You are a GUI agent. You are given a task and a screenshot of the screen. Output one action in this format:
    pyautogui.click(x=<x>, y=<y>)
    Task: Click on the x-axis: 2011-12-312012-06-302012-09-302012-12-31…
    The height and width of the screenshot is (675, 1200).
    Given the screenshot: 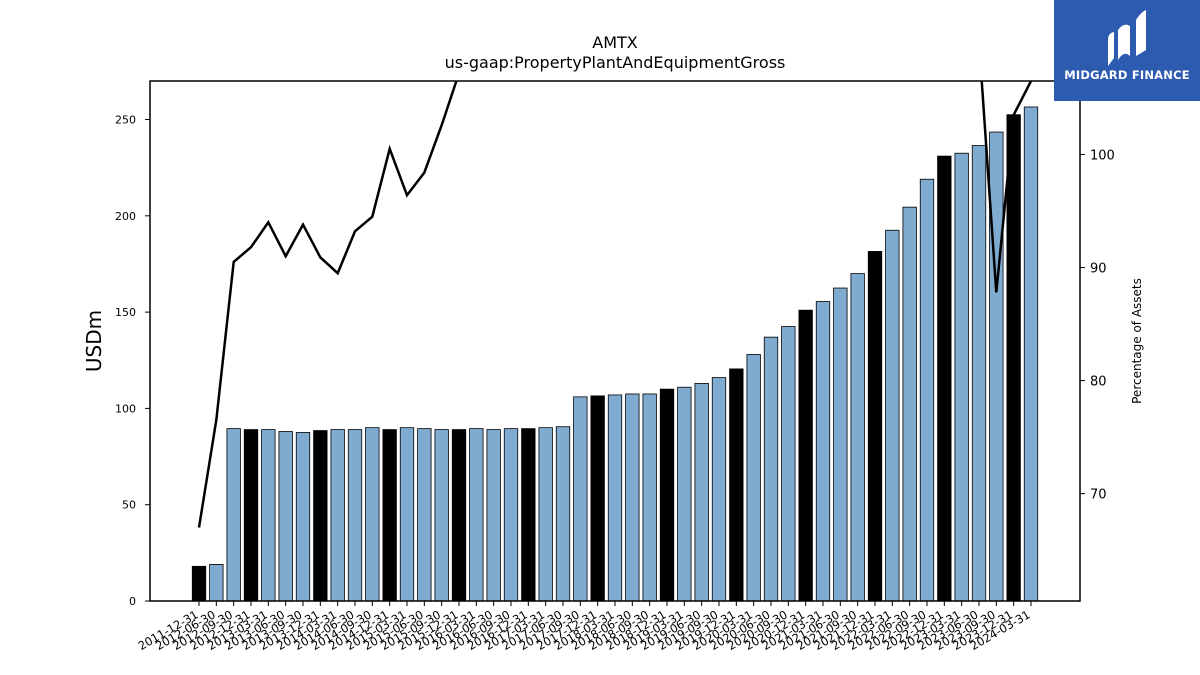 What is the action you would take?
    pyautogui.click(x=584, y=627)
    